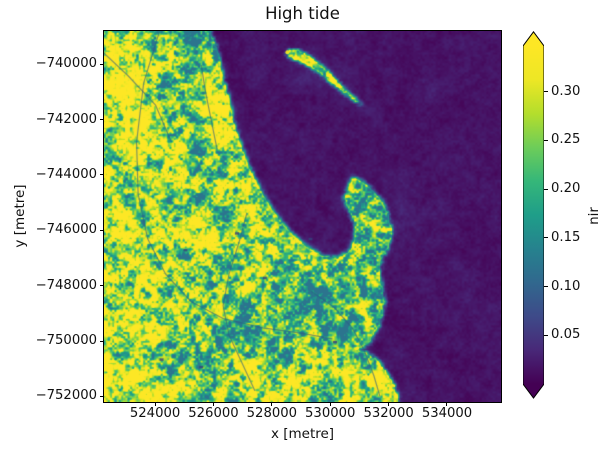  What do you see at coordinates (566, 335) in the screenshot?
I see `colorbar-tick-label: 0.05` at bounding box center [566, 335].